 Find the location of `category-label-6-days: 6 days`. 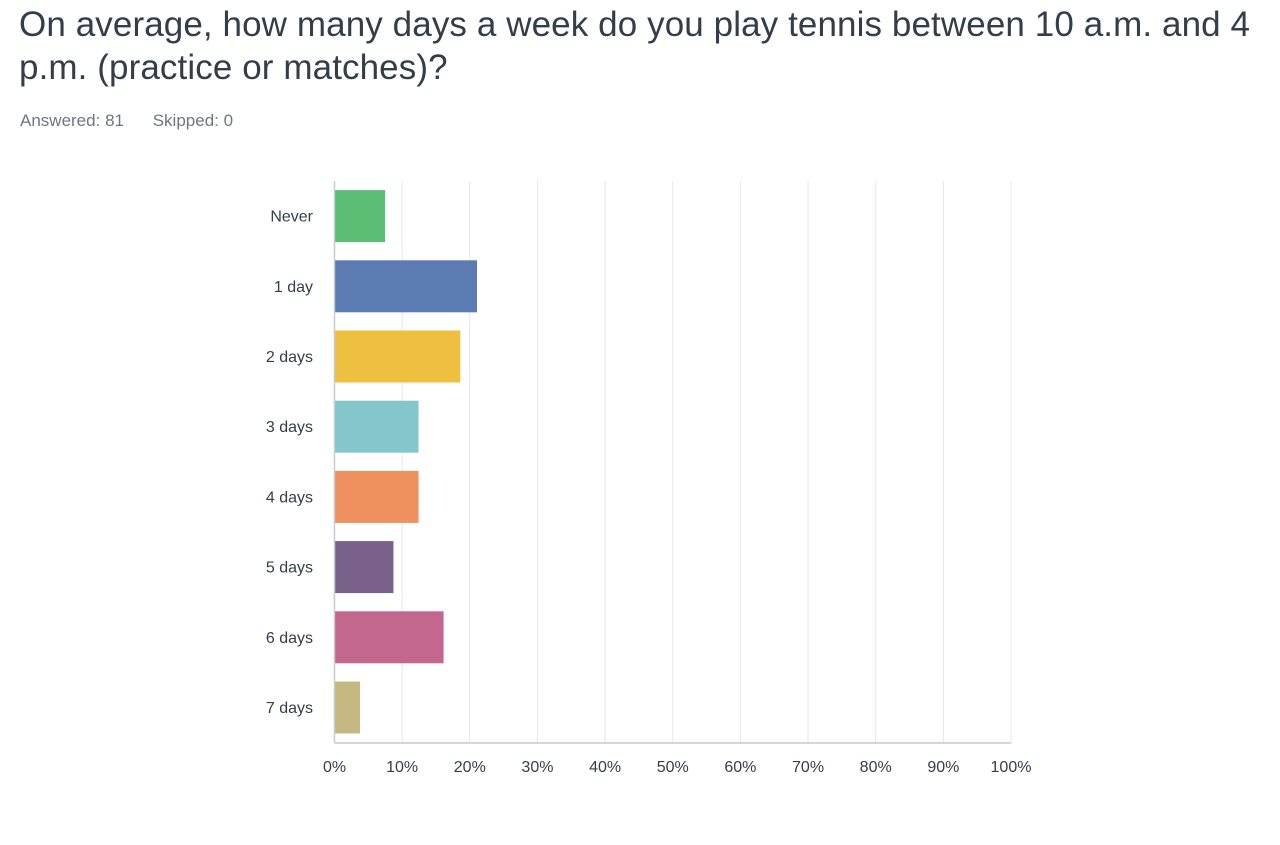

category-label-6-days: 6 days is located at coordinates (289, 638).